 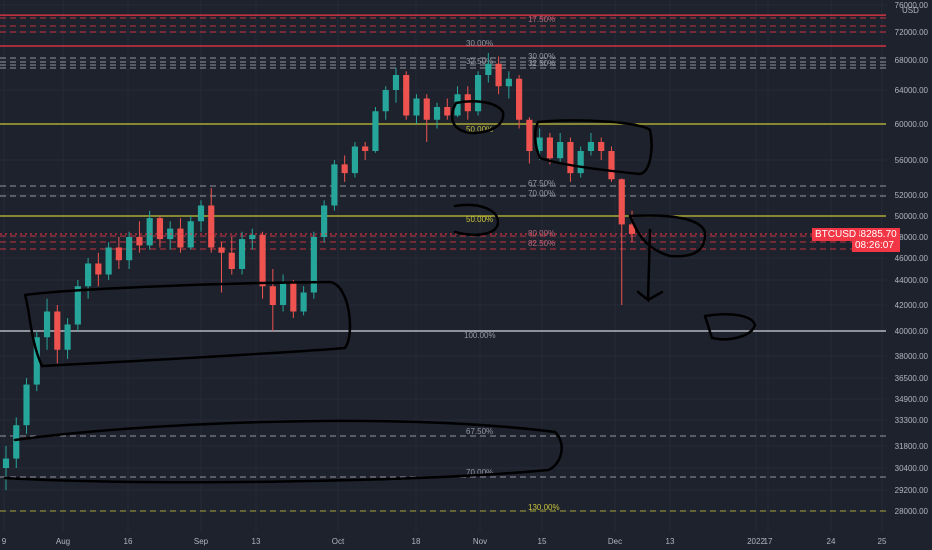 What do you see at coordinates (544, 507) in the screenshot?
I see `fib-label: 130.00%` at bounding box center [544, 507].